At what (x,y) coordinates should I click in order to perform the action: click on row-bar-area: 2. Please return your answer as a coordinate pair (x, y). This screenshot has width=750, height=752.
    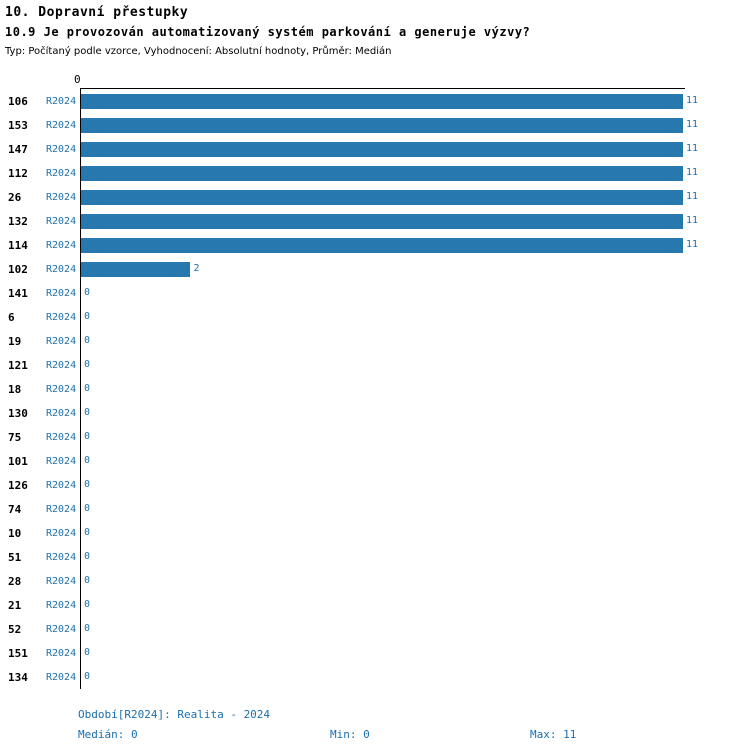
    Looking at the image, I should click on (415, 269).